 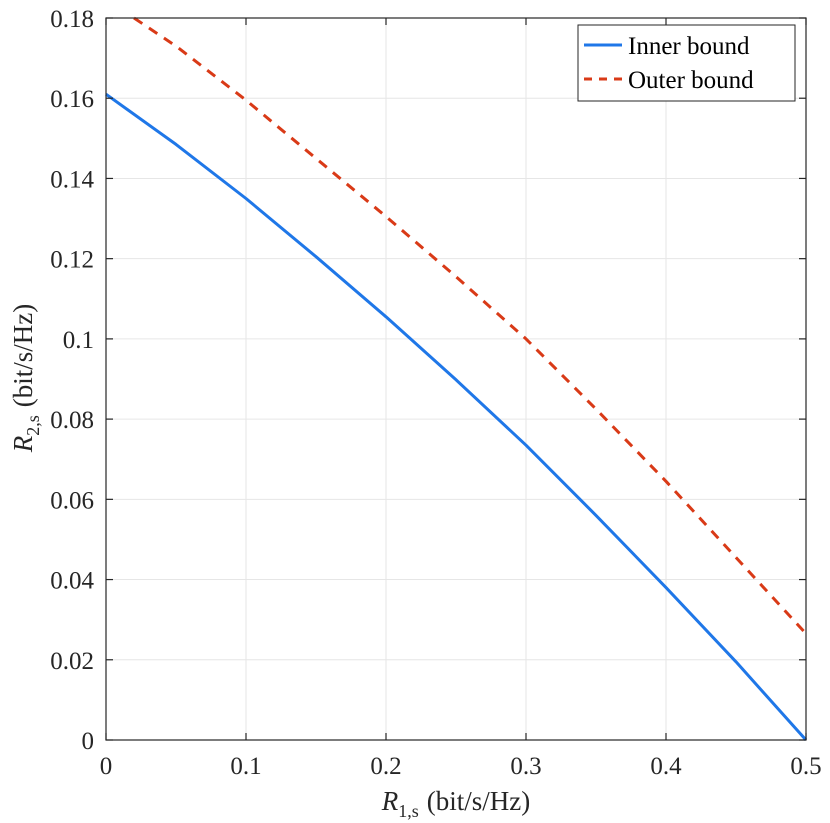 What do you see at coordinates (23, 444) in the screenshot?
I see `y-axis-label-symbol: R` at bounding box center [23, 444].